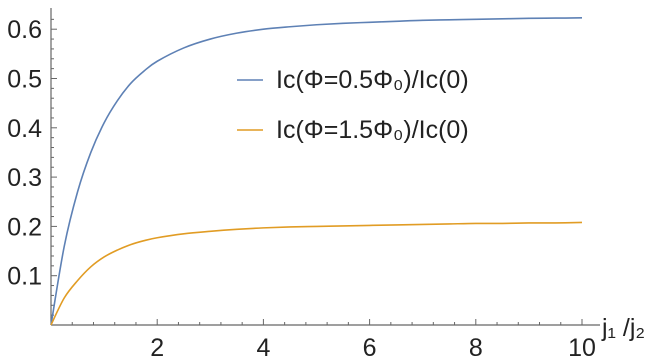 This screenshot has width=656, height=364. Describe the element at coordinates (24, 30) in the screenshot. I see `y-tick-label: 0.6` at that location.